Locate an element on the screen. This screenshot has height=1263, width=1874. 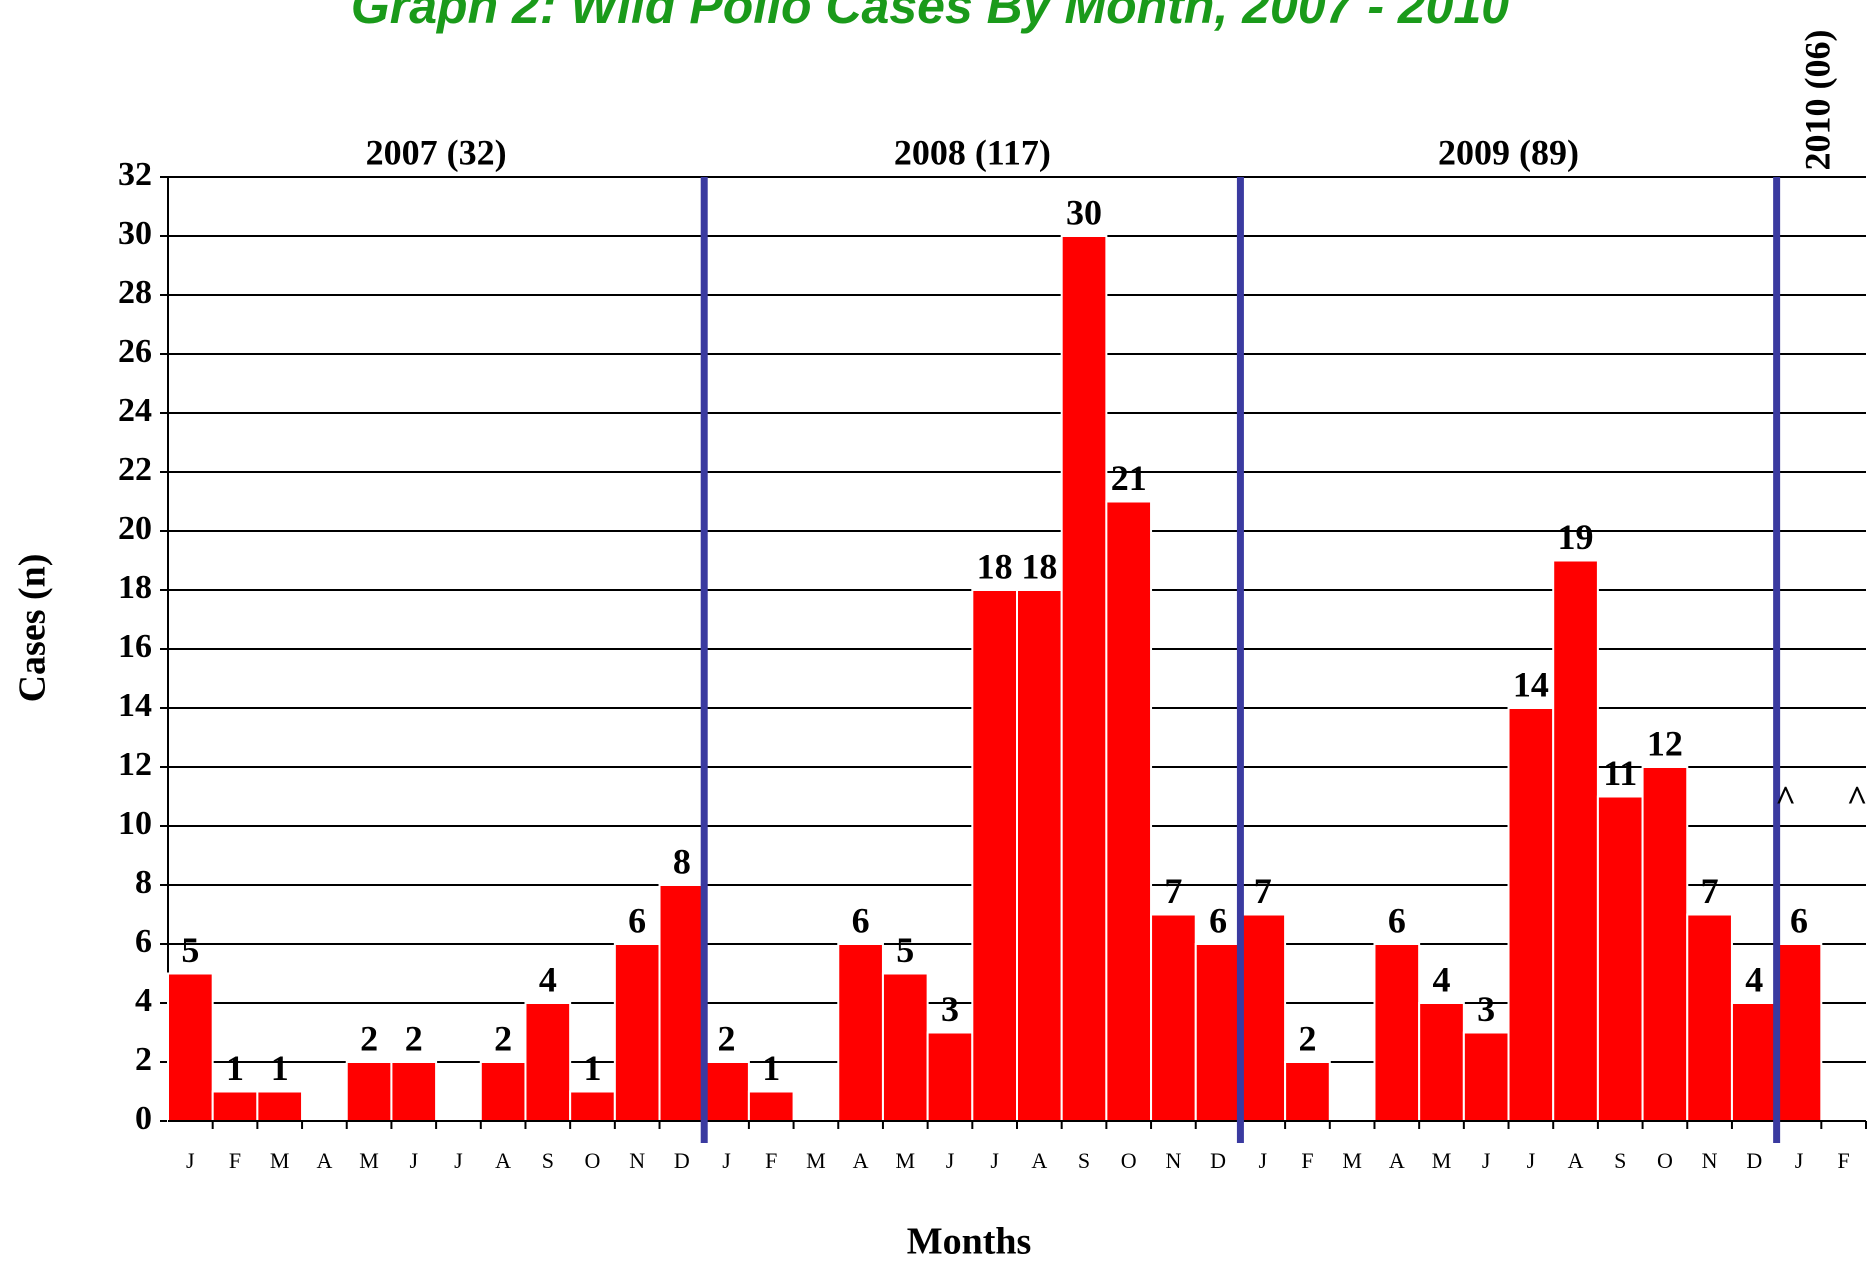
y-tick-label: 30 is located at coordinates (135, 233).